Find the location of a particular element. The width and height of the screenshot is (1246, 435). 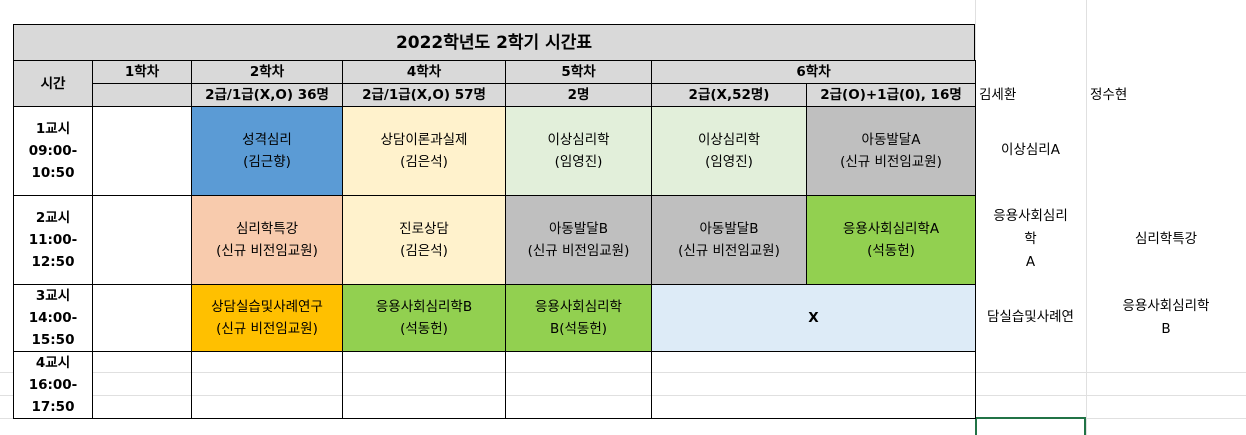

text-line: 1교시 is located at coordinates (53, 129).